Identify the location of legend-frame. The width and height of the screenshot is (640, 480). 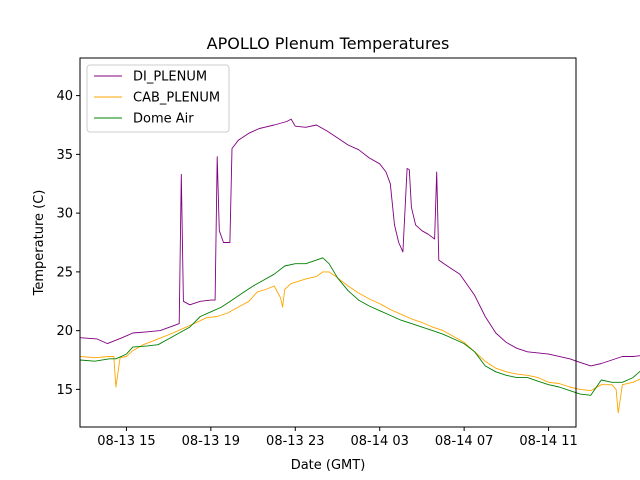
(158, 98).